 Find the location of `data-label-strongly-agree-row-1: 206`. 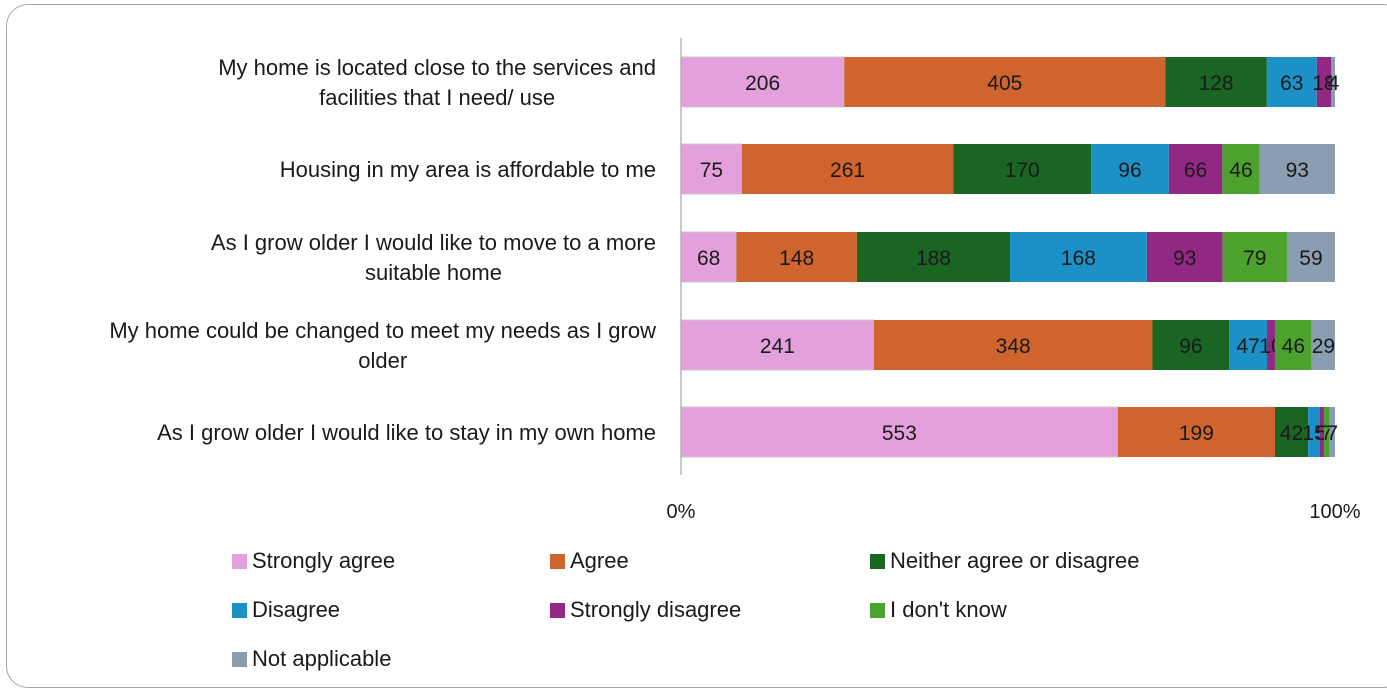

data-label-strongly-agree-row-1: 206 is located at coordinates (762, 83).